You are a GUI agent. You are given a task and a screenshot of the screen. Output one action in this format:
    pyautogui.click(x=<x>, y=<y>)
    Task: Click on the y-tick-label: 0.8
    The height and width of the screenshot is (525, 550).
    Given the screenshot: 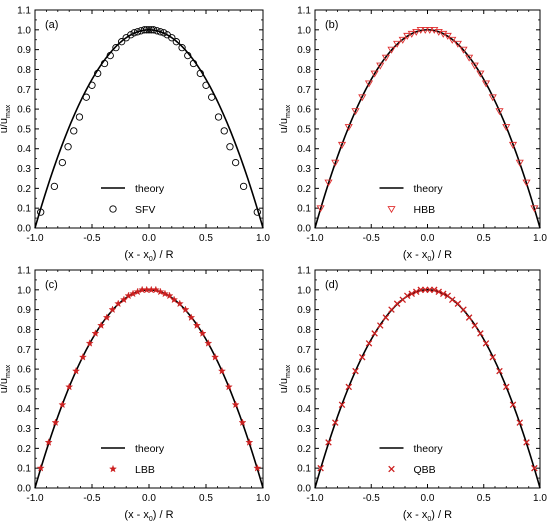 What is the action you would take?
    pyautogui.click(x=24, y=330)
    